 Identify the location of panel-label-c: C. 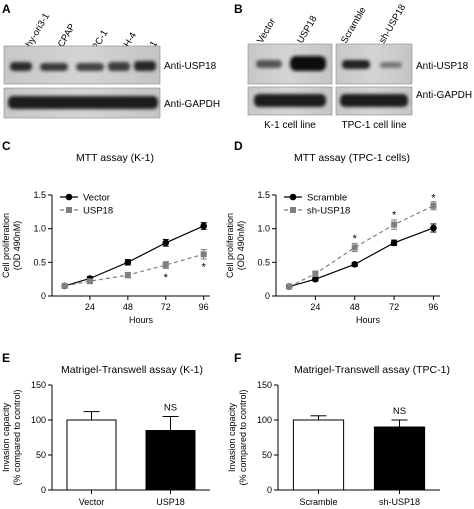
(6, 146).